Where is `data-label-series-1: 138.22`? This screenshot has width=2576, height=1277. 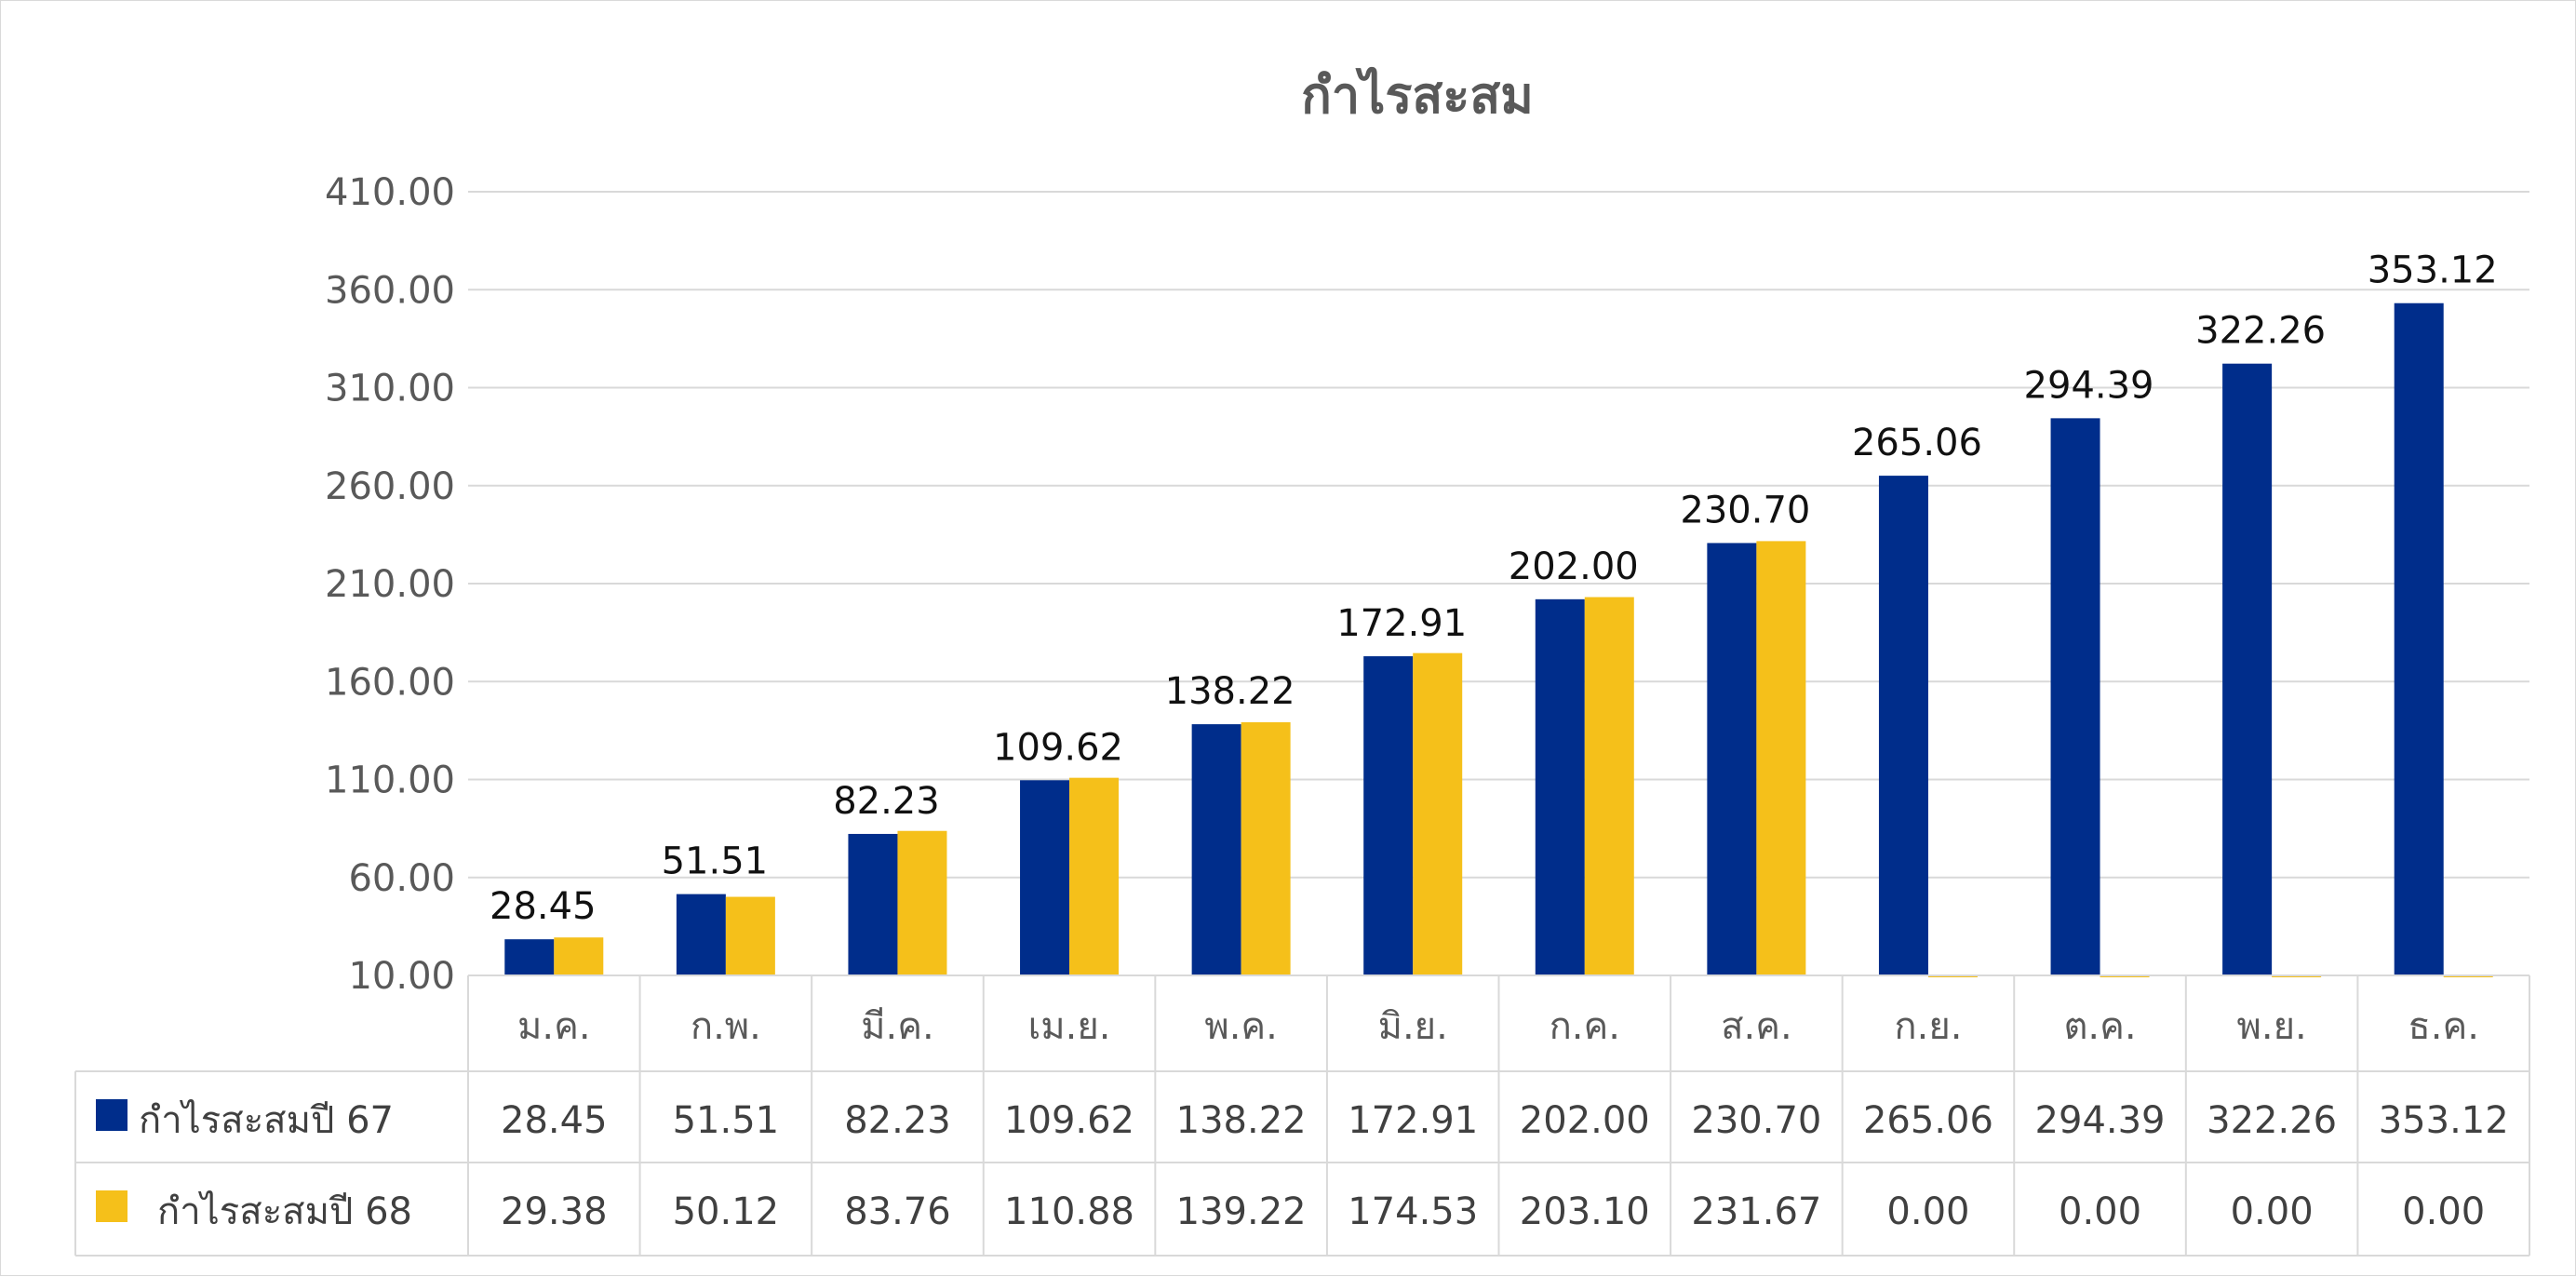 data-label-series-1: 138.22 is located at coordinates (1230, 691).